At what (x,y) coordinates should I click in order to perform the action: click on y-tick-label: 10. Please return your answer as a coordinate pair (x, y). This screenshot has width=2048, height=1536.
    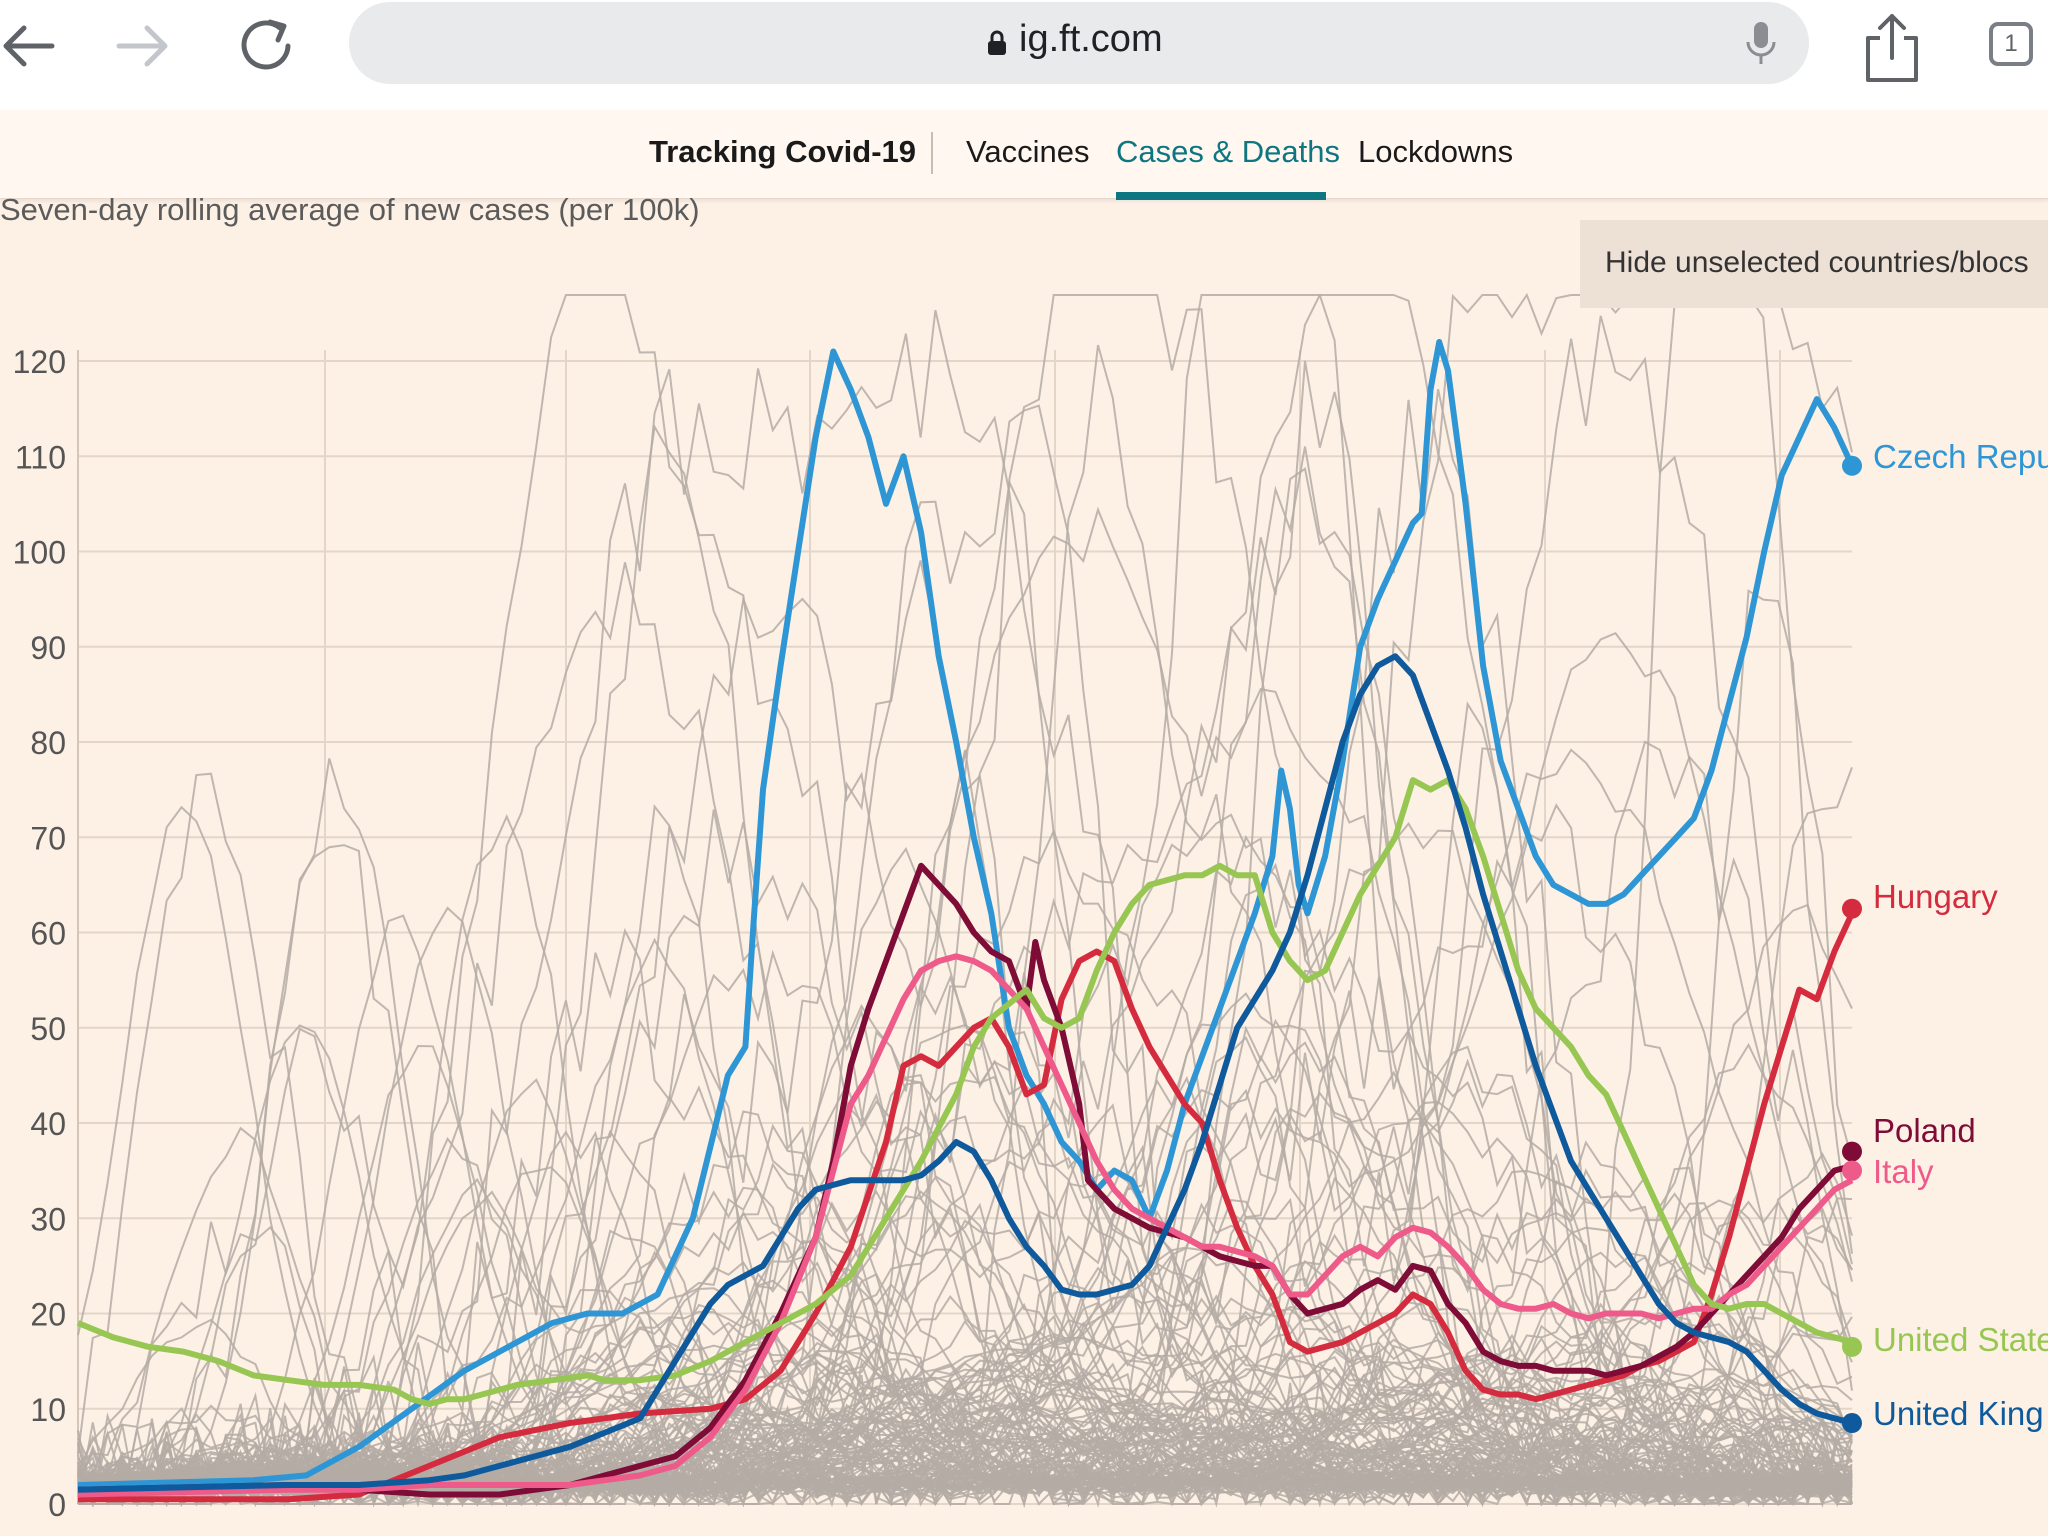
    Looking at the image, I should click on (48, 1410).